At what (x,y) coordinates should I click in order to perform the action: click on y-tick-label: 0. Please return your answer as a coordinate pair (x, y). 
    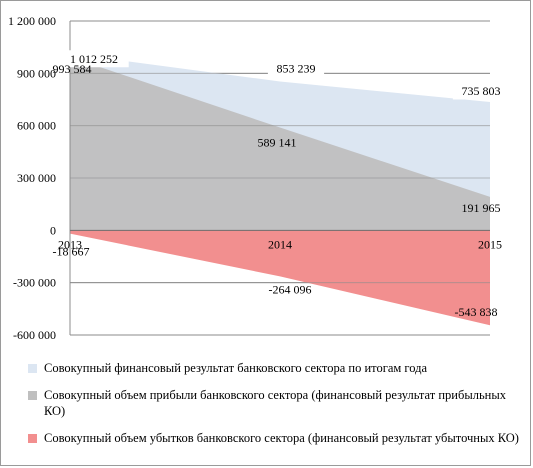
    Looking at the image, I should click on (53, 230).